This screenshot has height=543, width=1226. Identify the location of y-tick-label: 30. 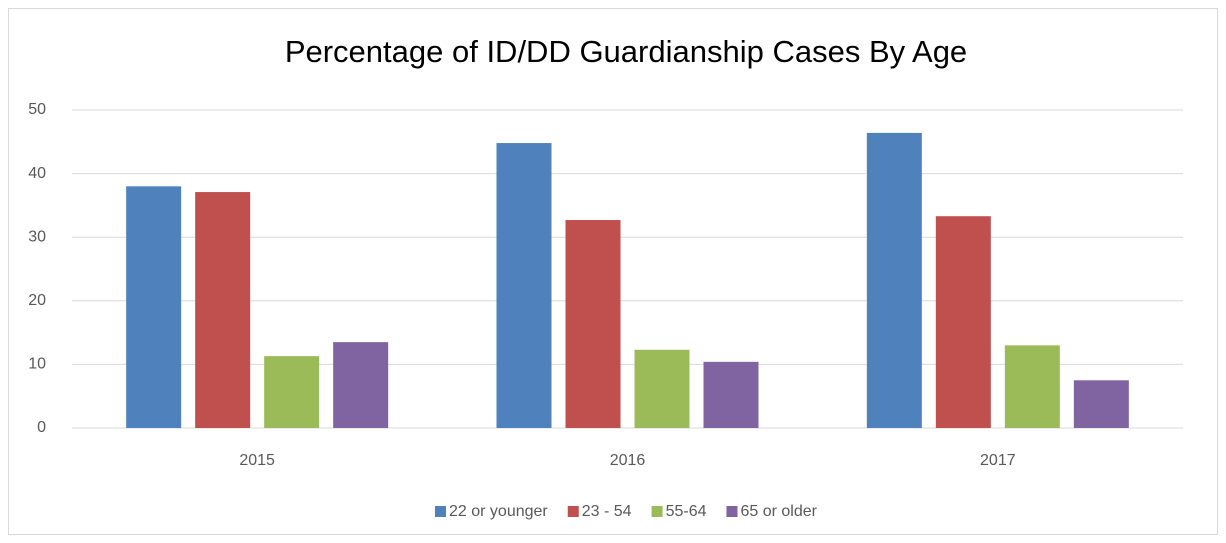
(37, 236).